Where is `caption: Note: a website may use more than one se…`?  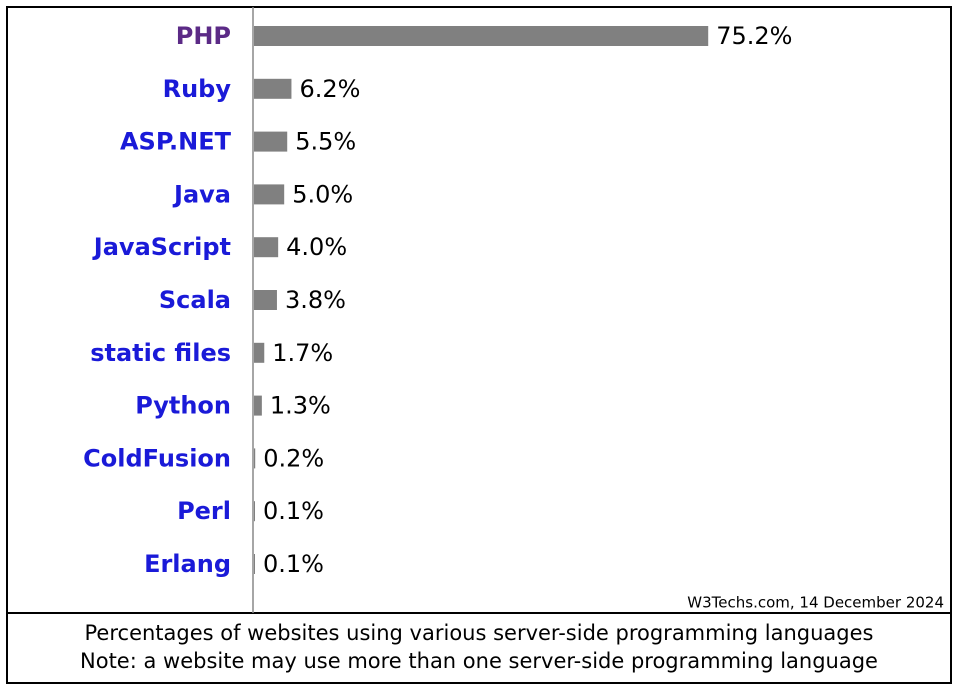
caption: Note: a website may use more than one se… is located at coordinates (479, 661).